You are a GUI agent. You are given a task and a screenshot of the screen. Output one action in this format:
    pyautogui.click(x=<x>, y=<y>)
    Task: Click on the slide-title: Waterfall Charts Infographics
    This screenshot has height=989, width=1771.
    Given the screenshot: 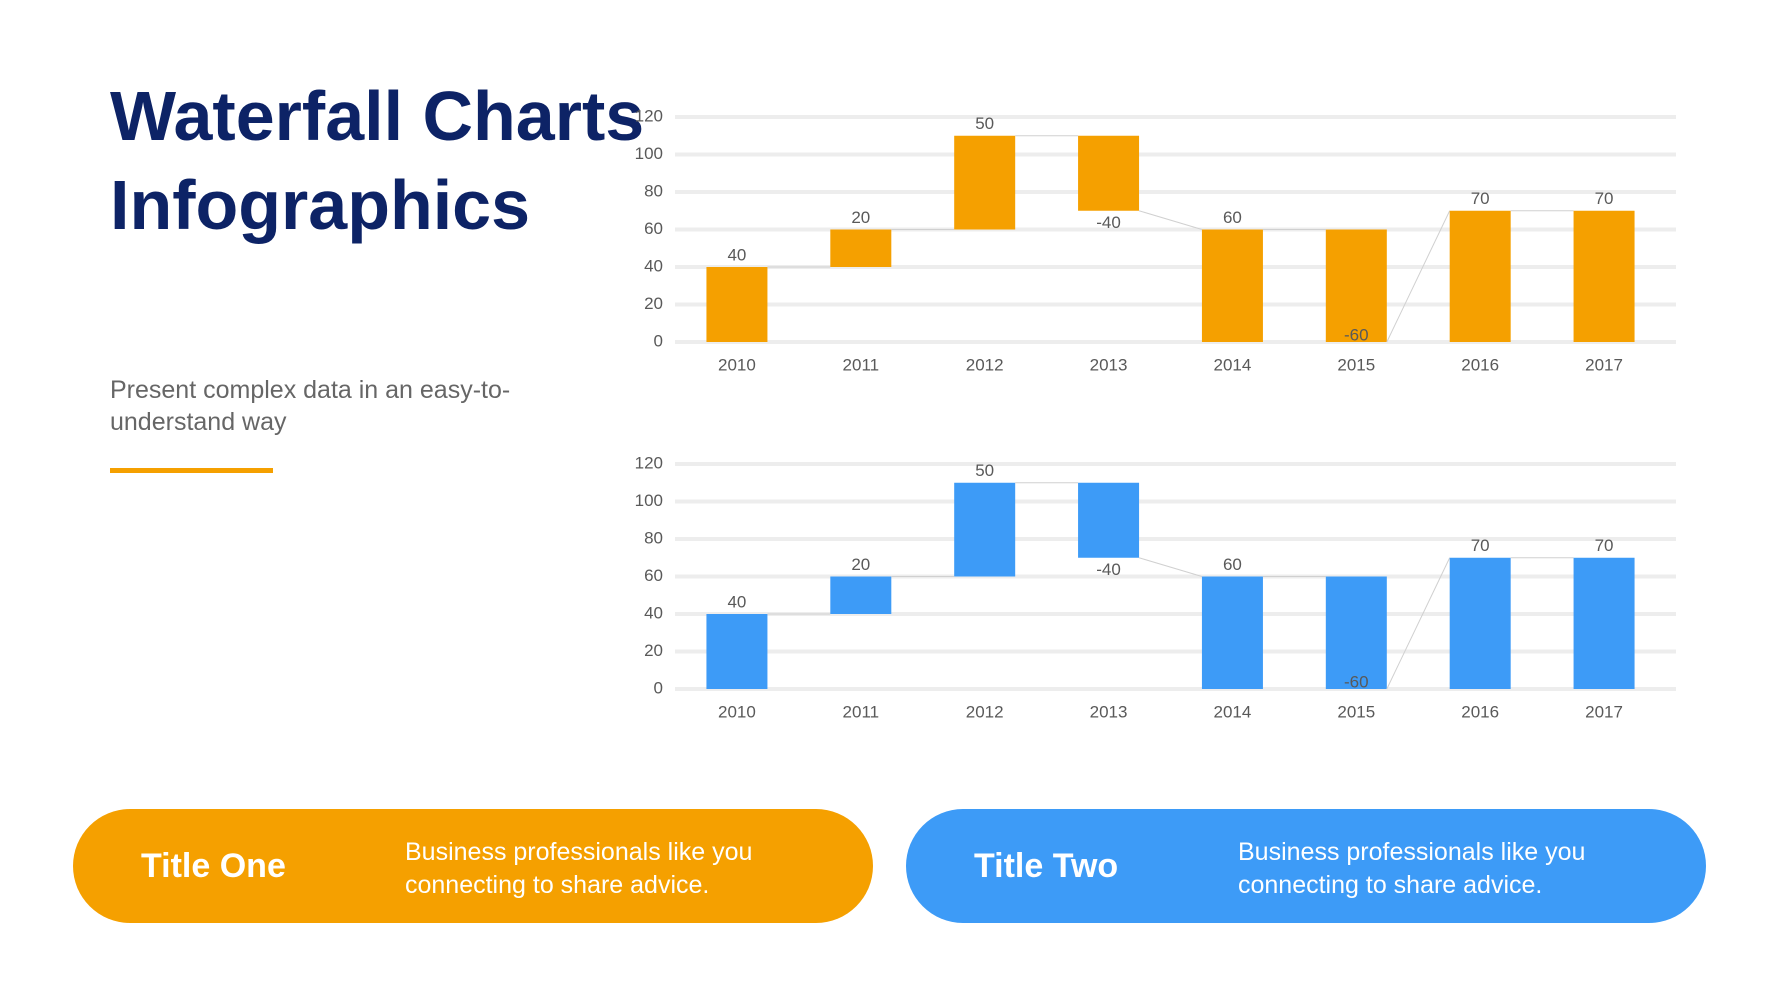 What is the action you would take?
    pyautogui.click(x=377, y=160)
    